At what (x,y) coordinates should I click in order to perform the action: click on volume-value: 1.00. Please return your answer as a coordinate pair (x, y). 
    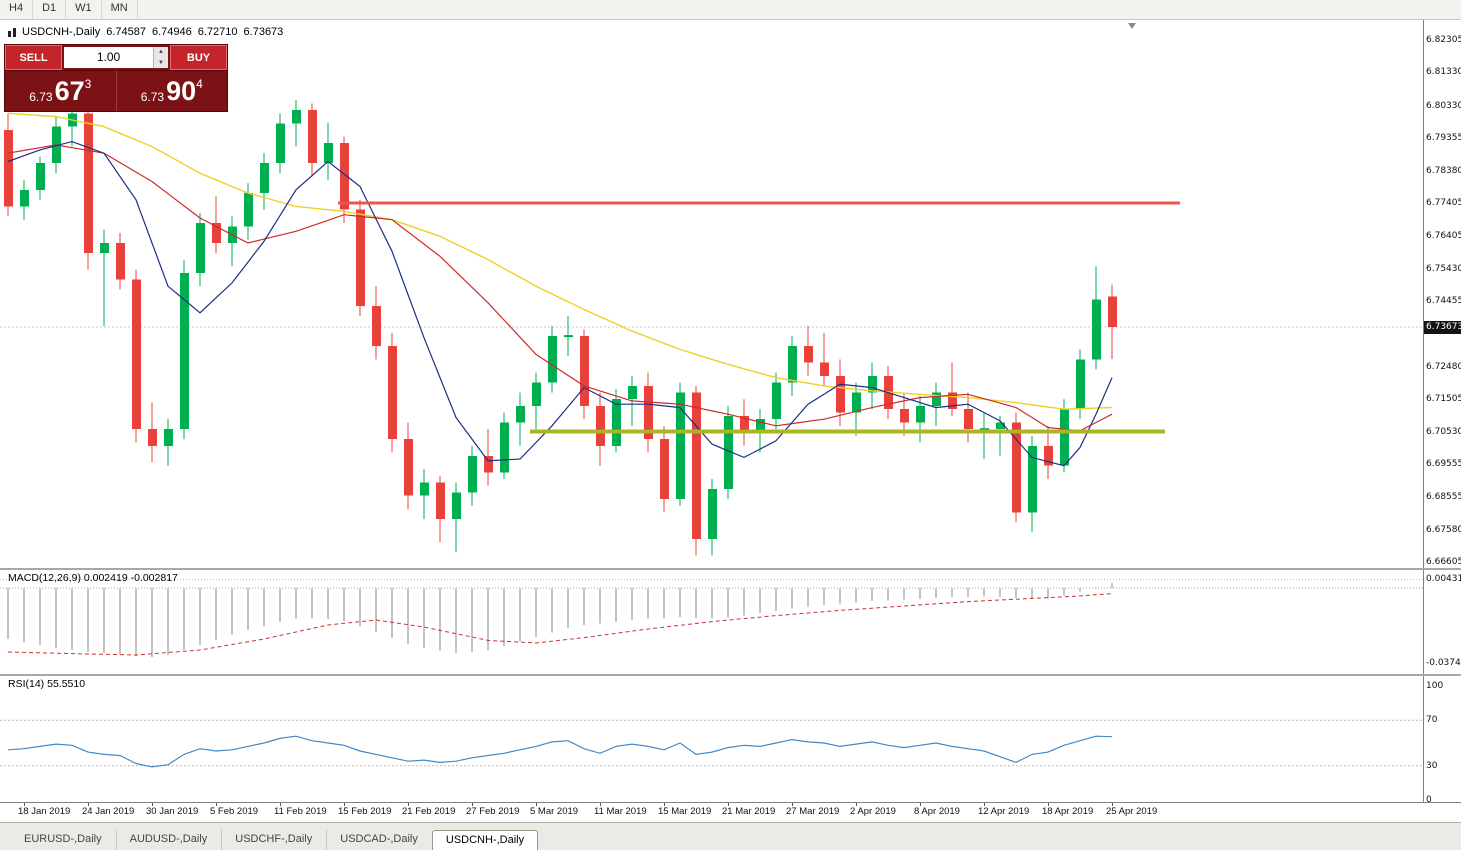
    Looking at the image, I should click on (108, 57).